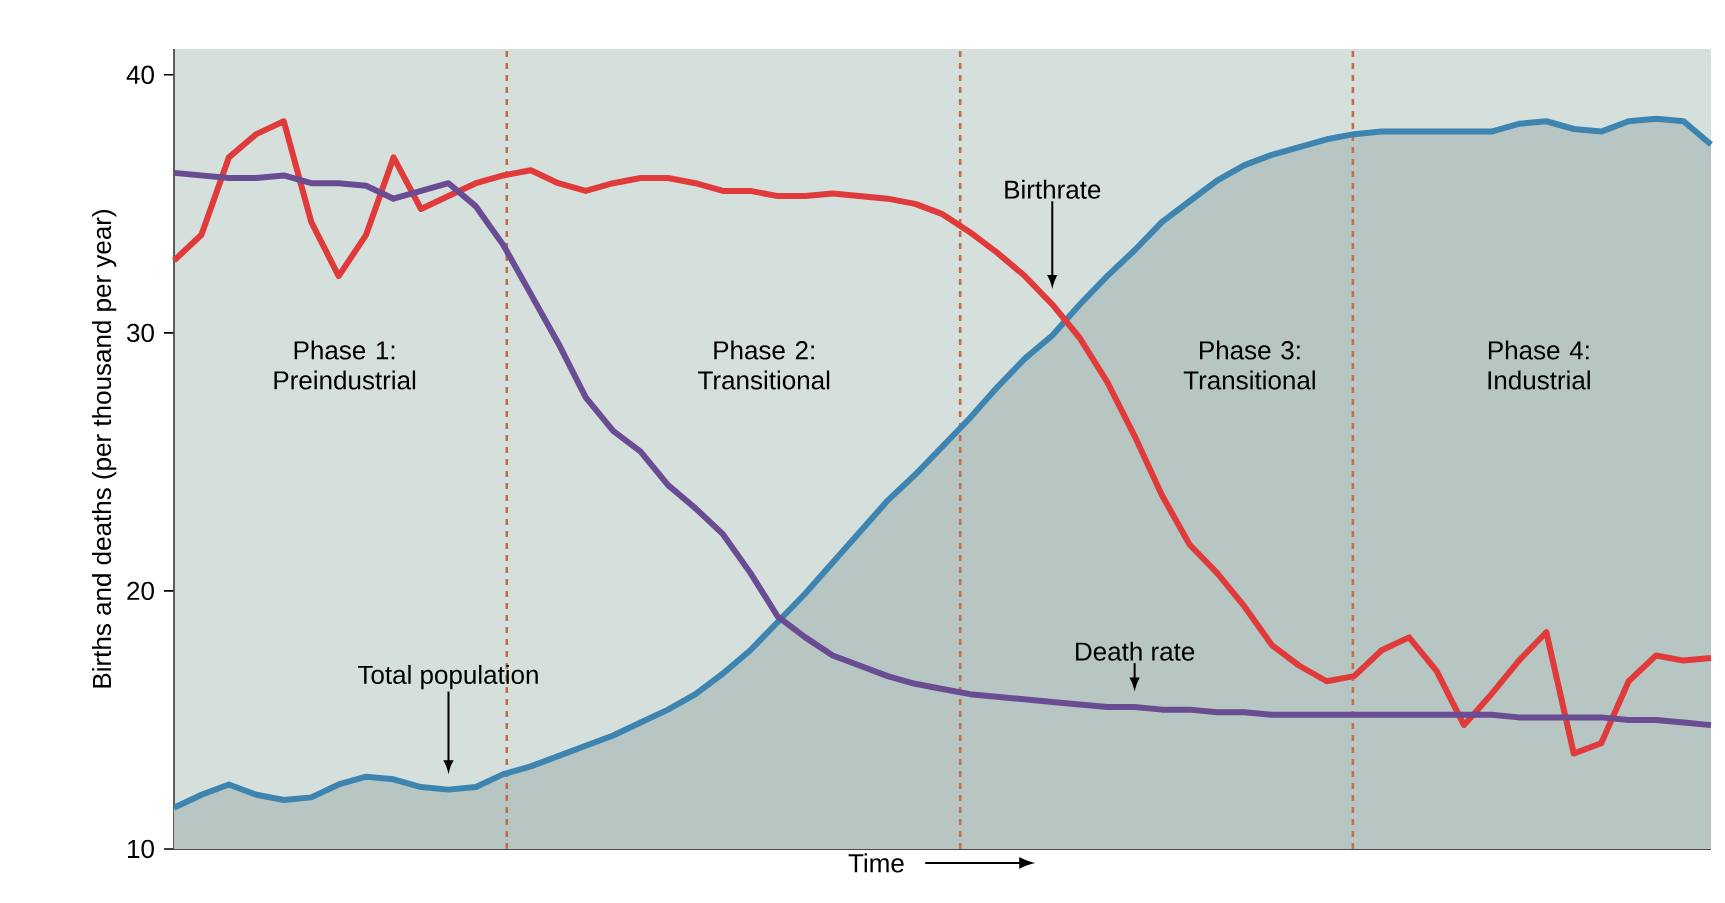 The width and height of the screenshot is (1725, 903). What do you see at coordinates (345, 365) in the screenshot?
I see `annotation: Phase 1: Preindustrial` at bounding box center [345, 365].